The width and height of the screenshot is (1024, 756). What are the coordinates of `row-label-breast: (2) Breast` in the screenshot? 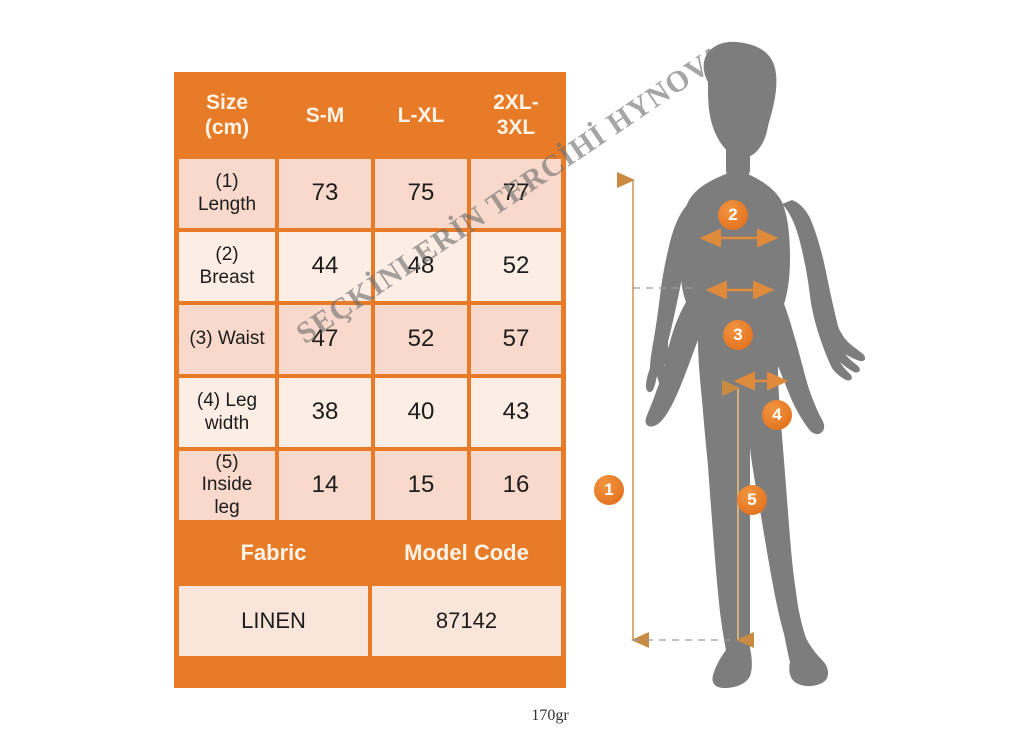 It's located at (227, 266).